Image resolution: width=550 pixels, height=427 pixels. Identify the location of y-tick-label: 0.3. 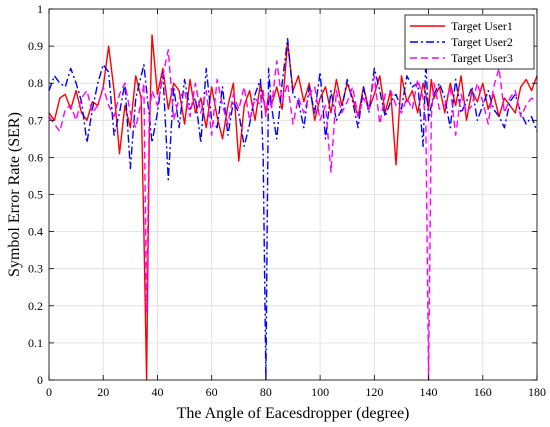
(35, 269).